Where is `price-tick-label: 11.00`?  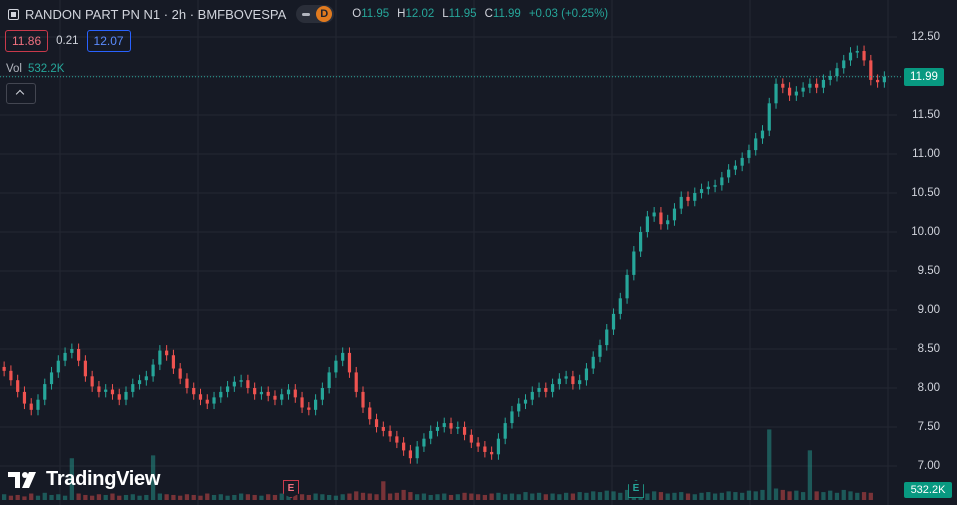 price-tick-label: 11.00 is located at coordinates (926, 154).